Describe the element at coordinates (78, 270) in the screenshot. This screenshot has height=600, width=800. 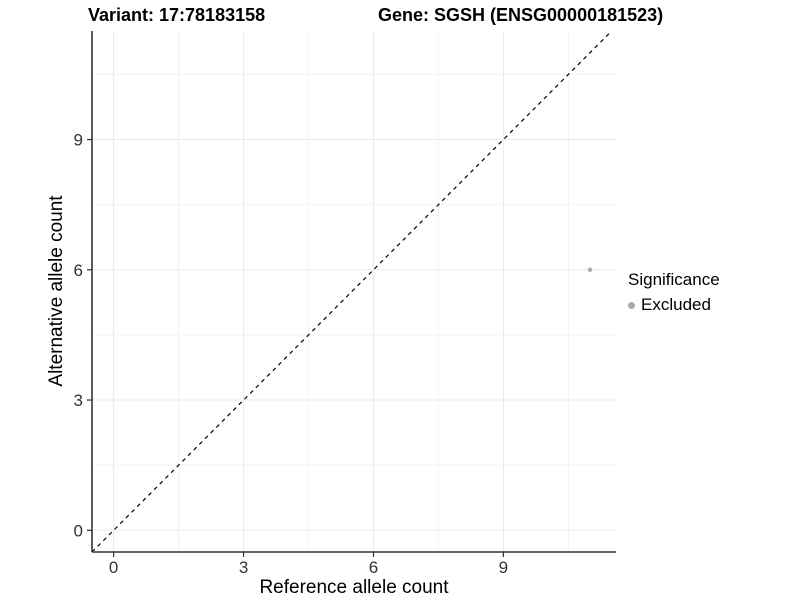
I see `y-tick-label: 6` at that location.